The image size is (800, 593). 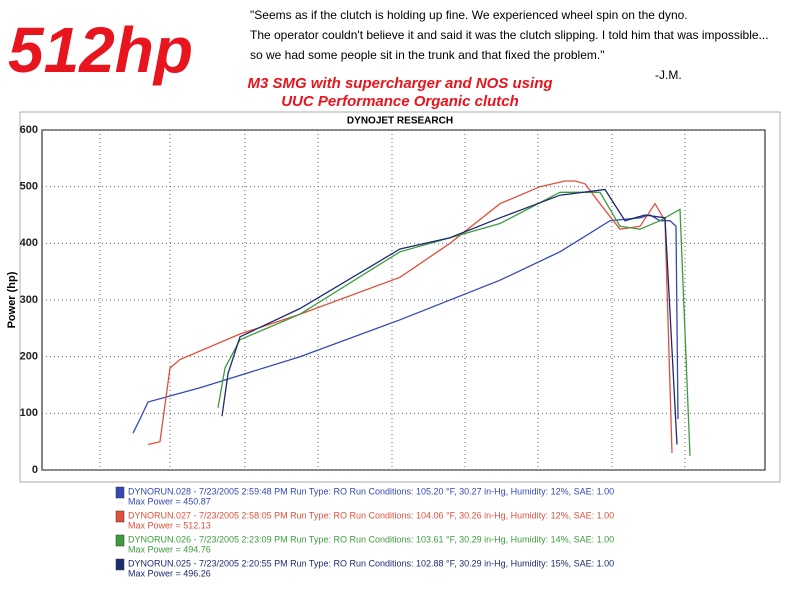 What do you see at coordinates (29, 300) in the screenshot?
I see `y-tick-label: 300` at bounding box center [29, 300].